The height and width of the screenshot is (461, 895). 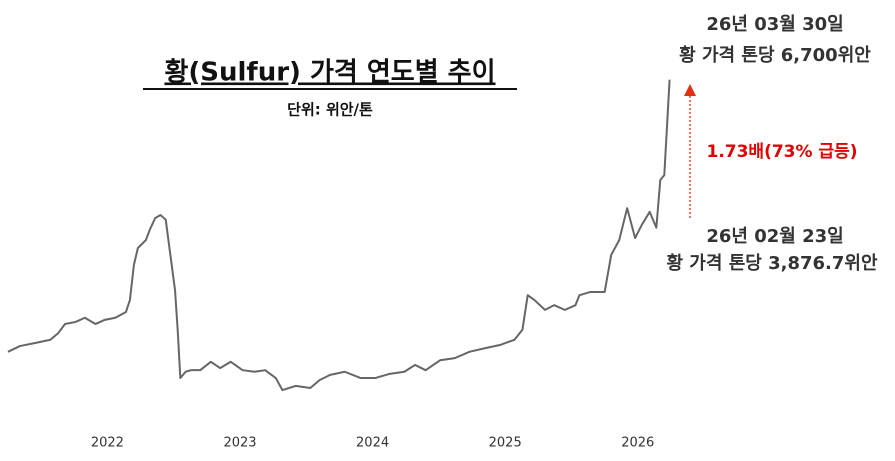 I want to click on x-tick-label: 2022, so click(x=107, y=443).